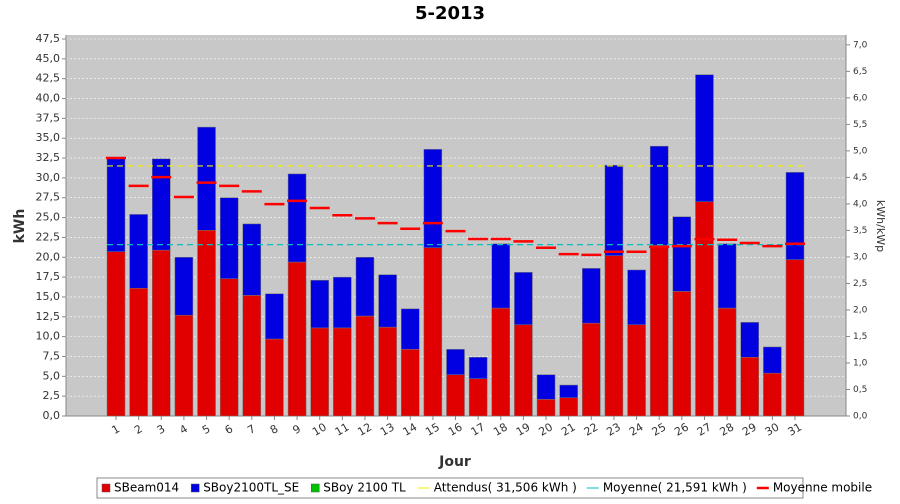 This screenshot has height=504, width=900. Describe the element at coordinates (523, 429) in the screenshot. I see `x-tick-label: 19` at that location.